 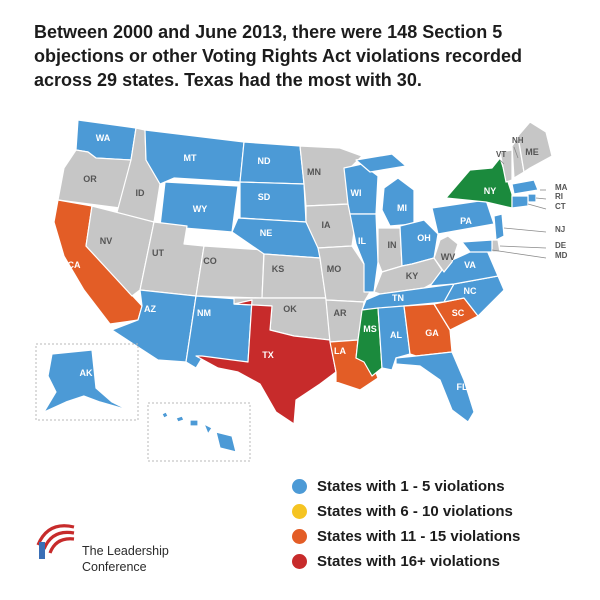 What do you see at coordinates (411, 486) in the screenshot?
I see `legend-label: States with 1 - 5 violations` at bounding box center [411, 486].